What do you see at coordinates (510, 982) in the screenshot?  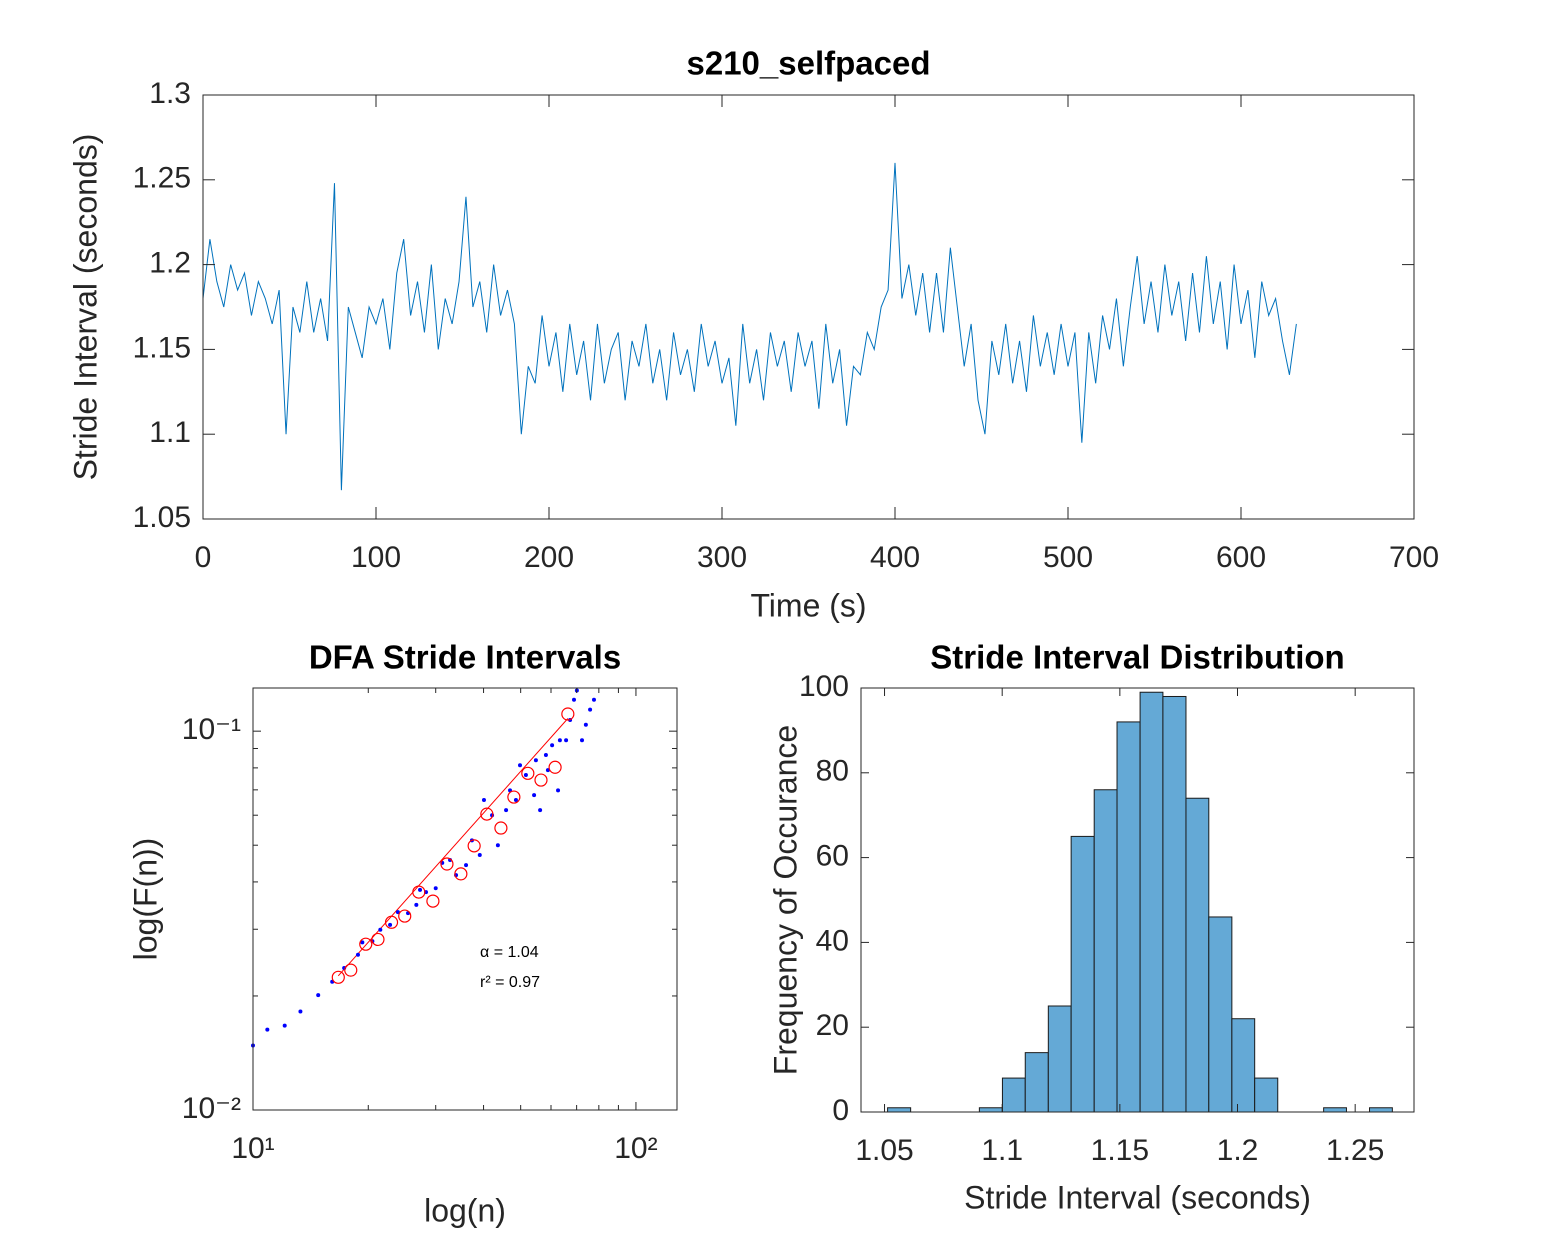 I see `annotation: r² = 0.97` at bounding box center [510, 982].